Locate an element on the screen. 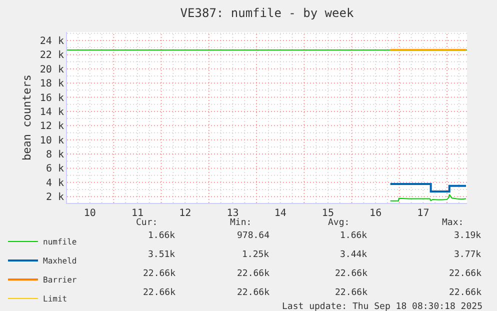 The height and width of the screenshot is (311, 497). legend-label: Maxheld is located at coordinates (60, 261).